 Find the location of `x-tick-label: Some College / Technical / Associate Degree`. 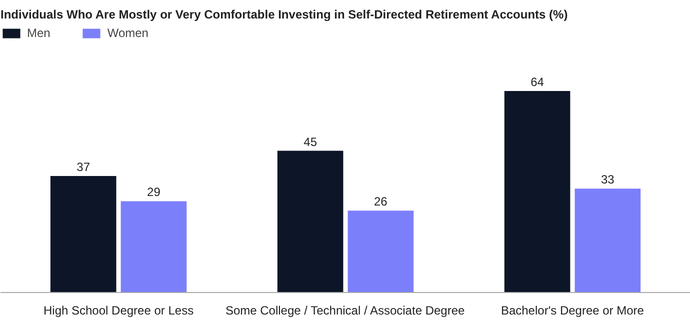

x-tick-label: Some College / Technical / Associate Degree is located at coordinates (345, 311).